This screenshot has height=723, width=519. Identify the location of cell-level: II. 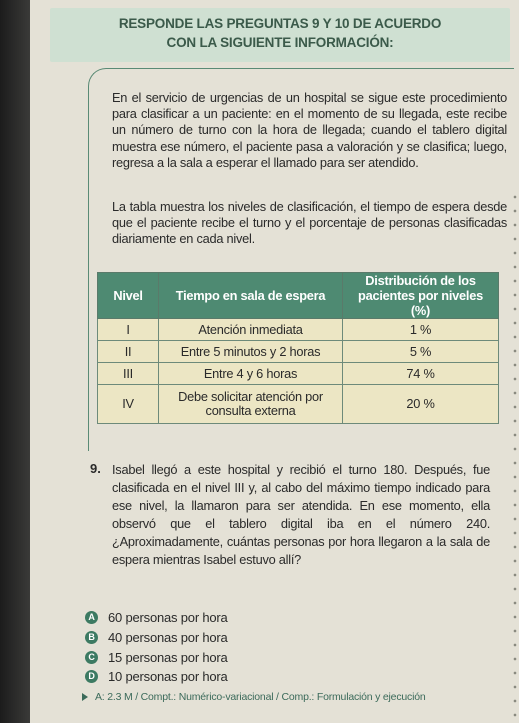
(128, 351).